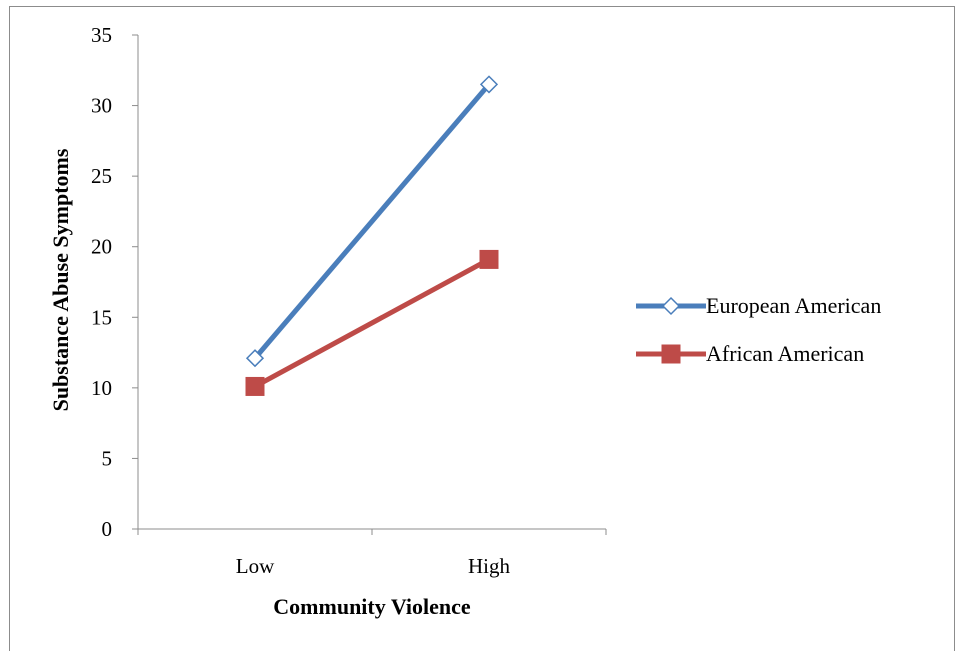  What do you see at coordinates (60, 279) in the screenshot?
I see `y-axis-title: Substance Abuse Symptoms` at bounding box center [60, 279].